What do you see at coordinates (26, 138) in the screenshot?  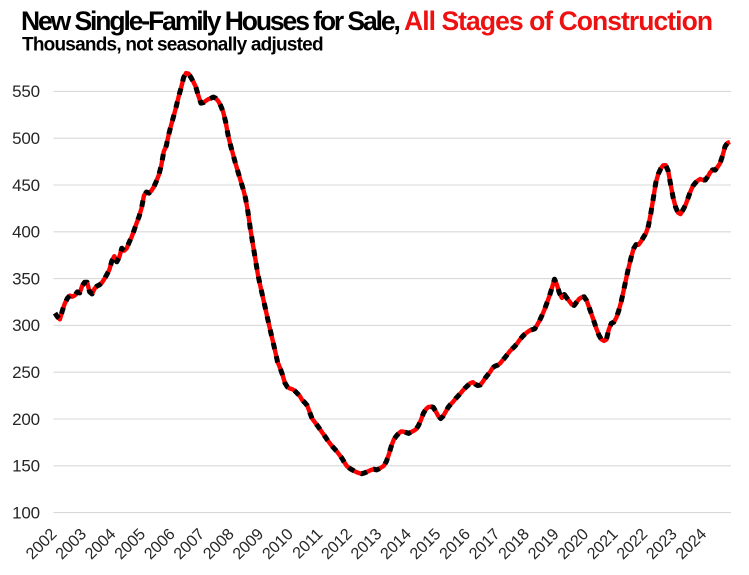 I see `svg-text: 500` at bounding box center [26, 138].